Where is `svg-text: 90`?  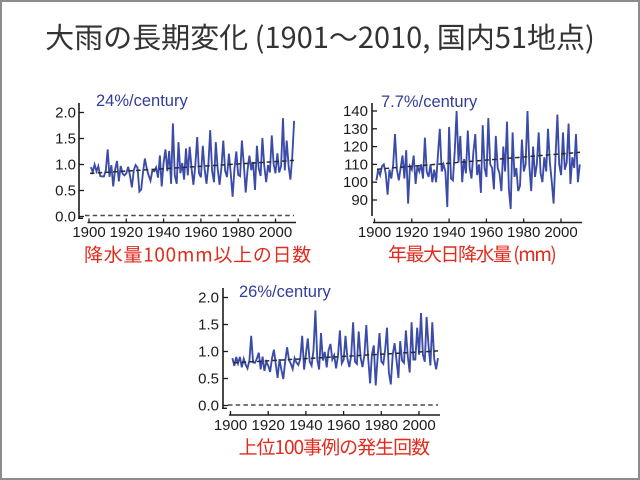 svg-text: 90 is located at coordinates (359, 200).